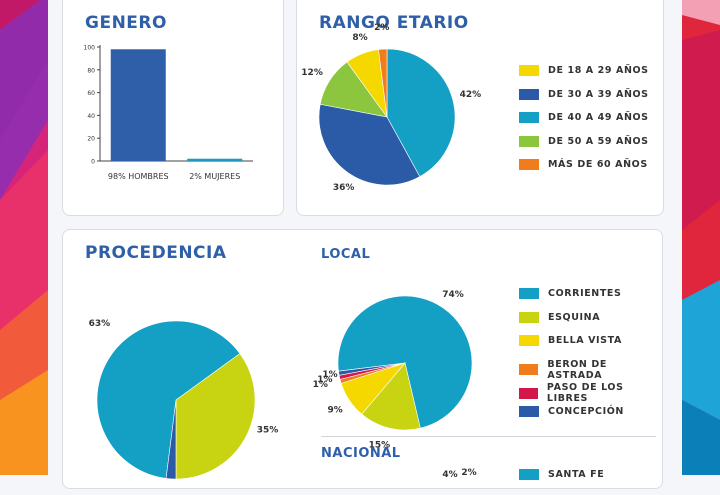  Describe the element at coordinates (380, 446) in the screenshot. I see `data-label: 15%` at that location.